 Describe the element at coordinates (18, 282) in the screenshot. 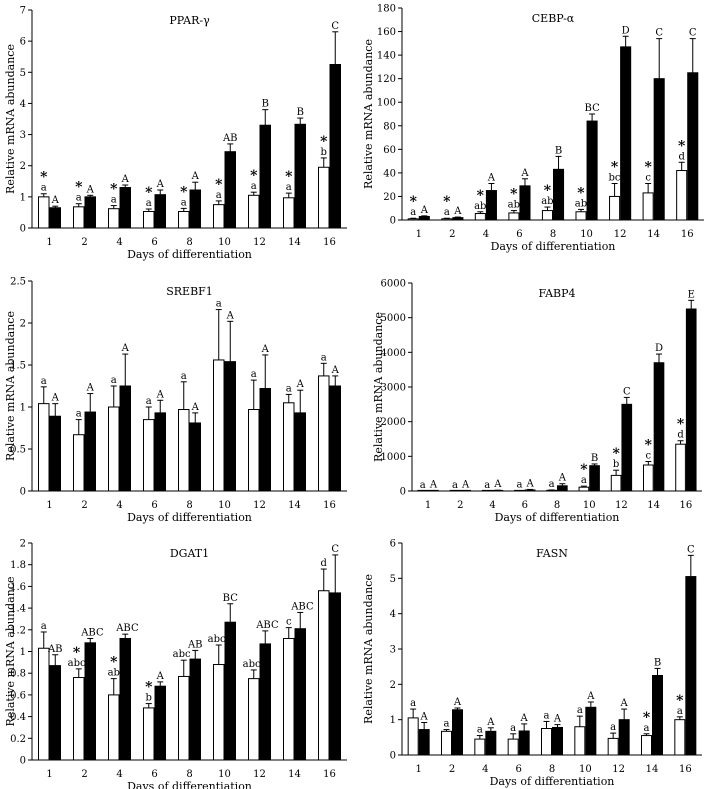

I see `y-tick-label: 2.5` at that location.